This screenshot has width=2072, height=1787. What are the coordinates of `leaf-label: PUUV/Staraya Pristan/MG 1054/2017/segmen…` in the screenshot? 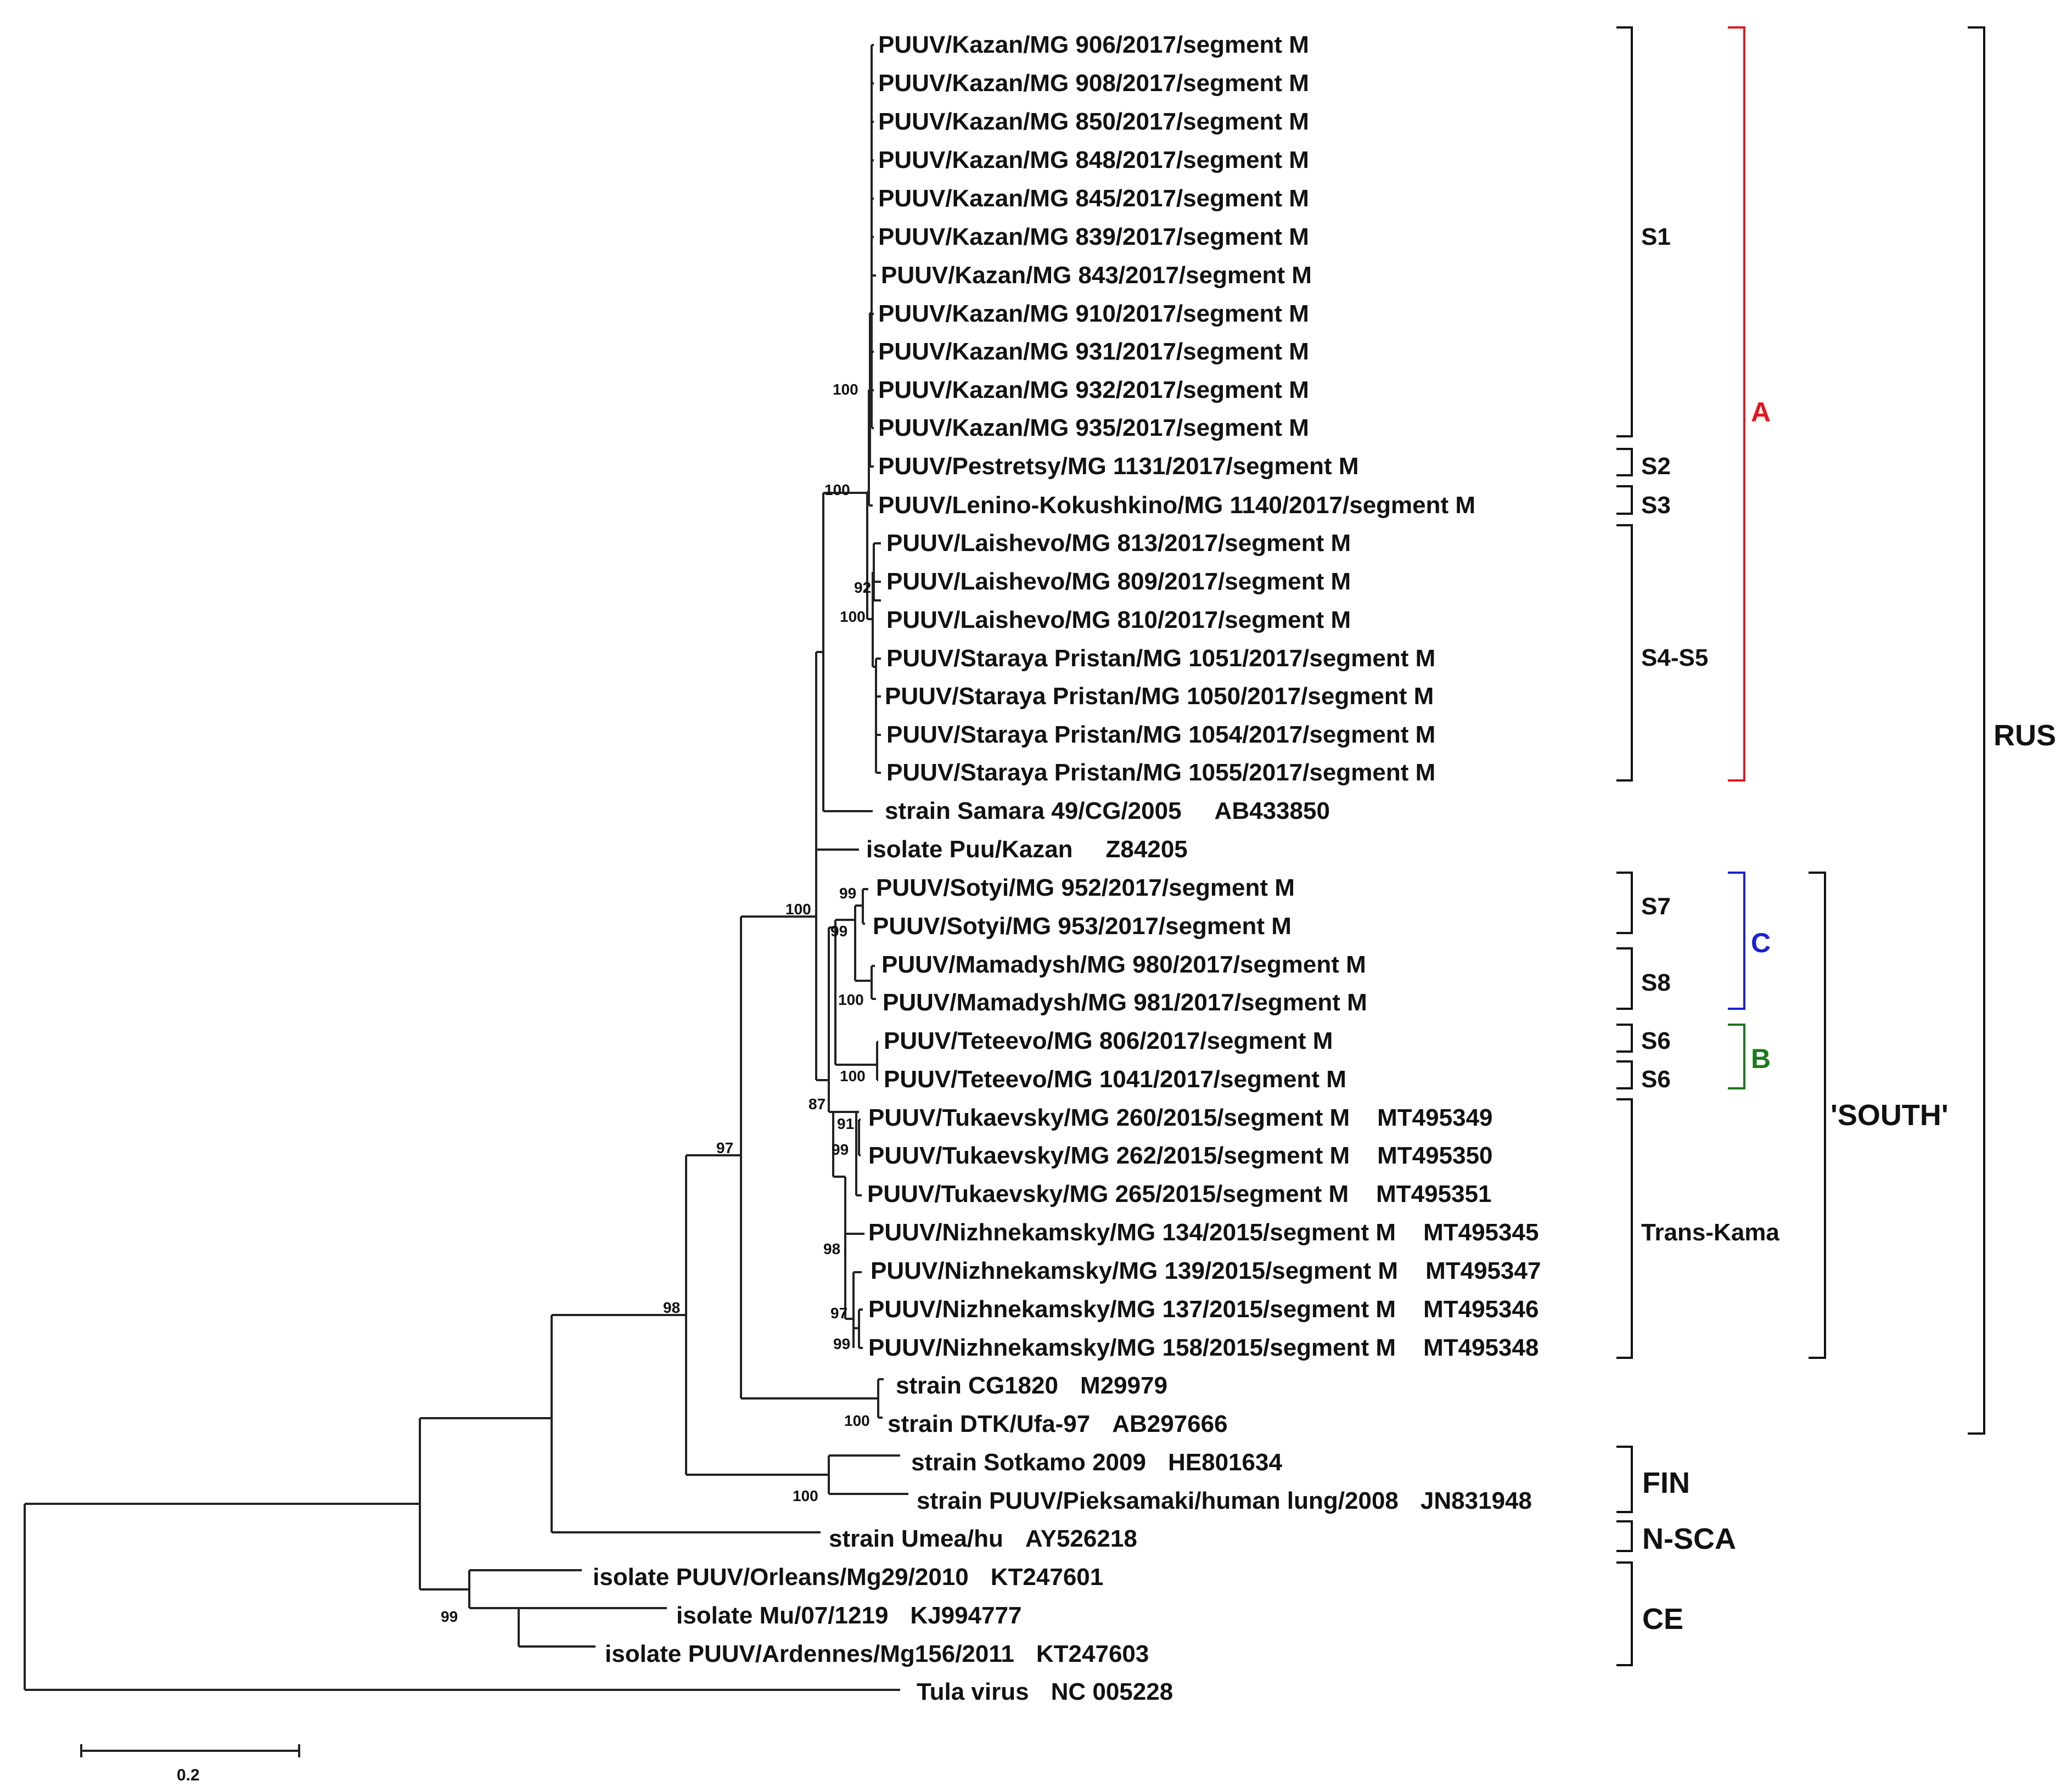 It's located at (1160, 734).